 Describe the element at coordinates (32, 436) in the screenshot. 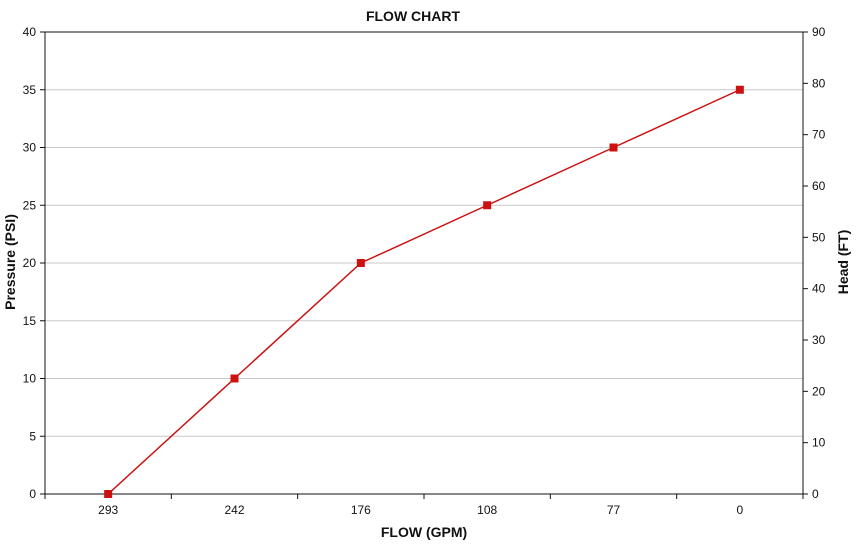

I see `left-tick-label: 5` at that location.